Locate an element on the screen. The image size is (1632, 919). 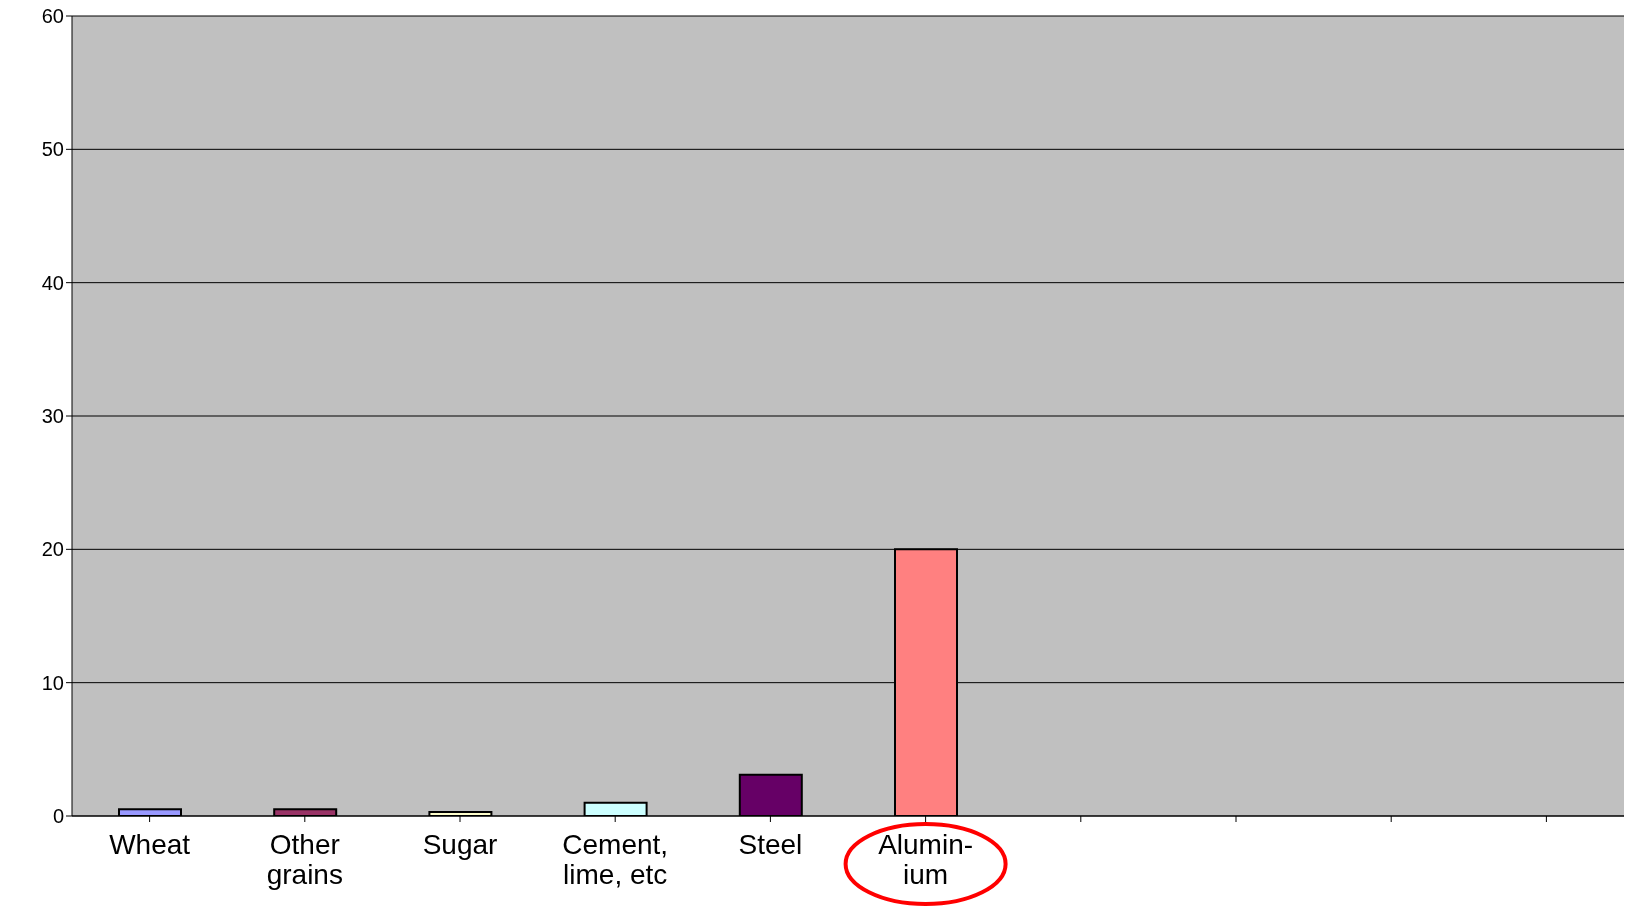
x-tick-label: Steel is located at coordinates (770, 844).